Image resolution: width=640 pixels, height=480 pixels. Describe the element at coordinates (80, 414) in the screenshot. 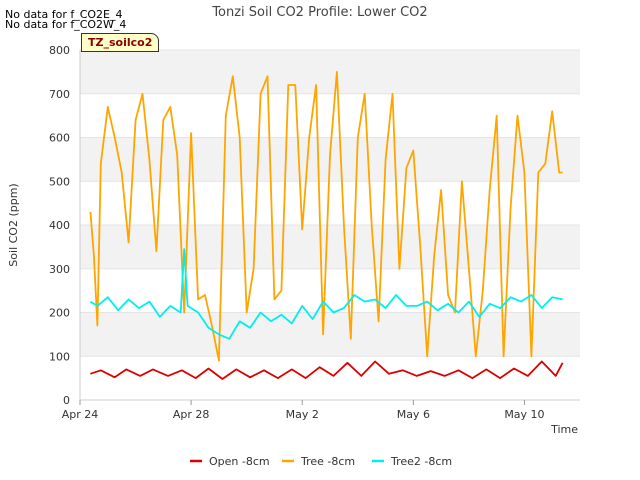

I see `x-tick-label: Apr 24` at that location.